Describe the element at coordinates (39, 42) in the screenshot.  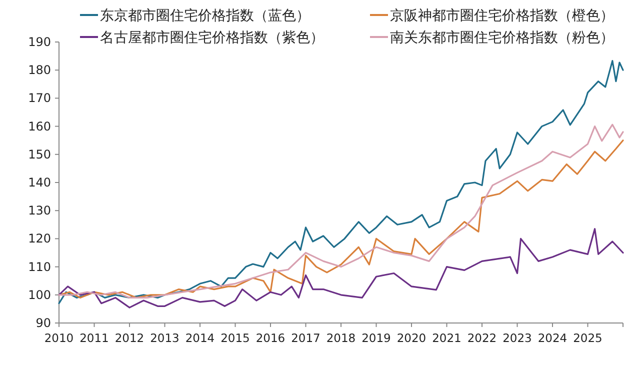
I see `y-tick-label: 190` at that location.